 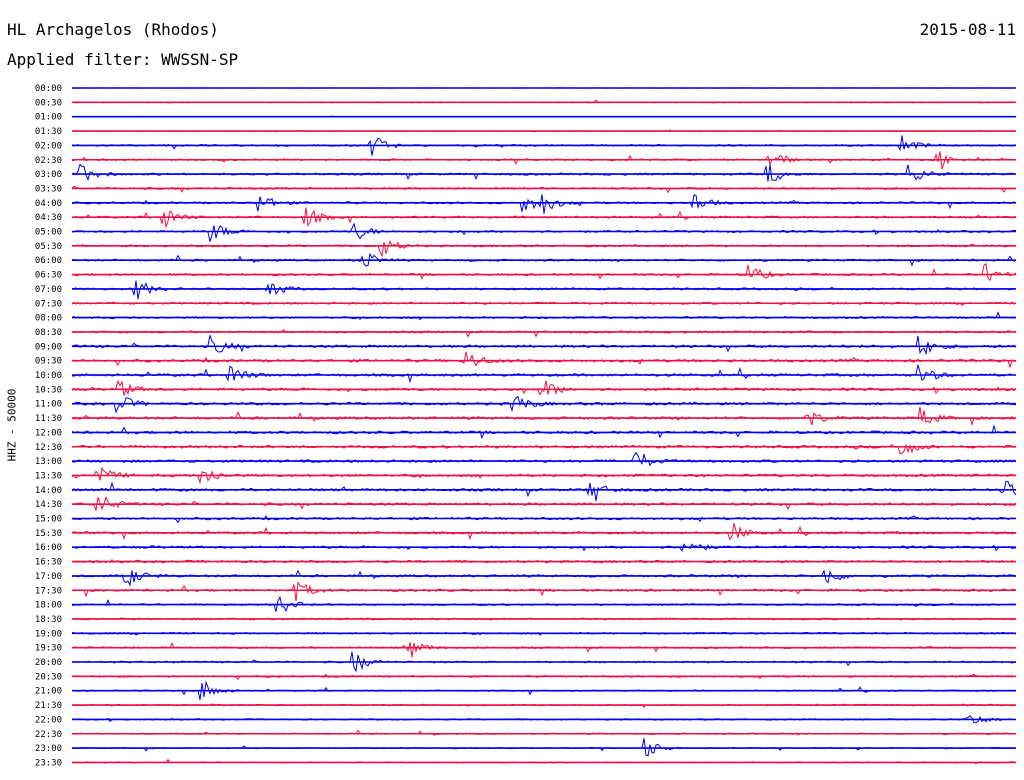 What do you see at coordinates (48, 663) in the screenshot?
I see `row-time-label: 20:00` at bounding box center [48, 663].